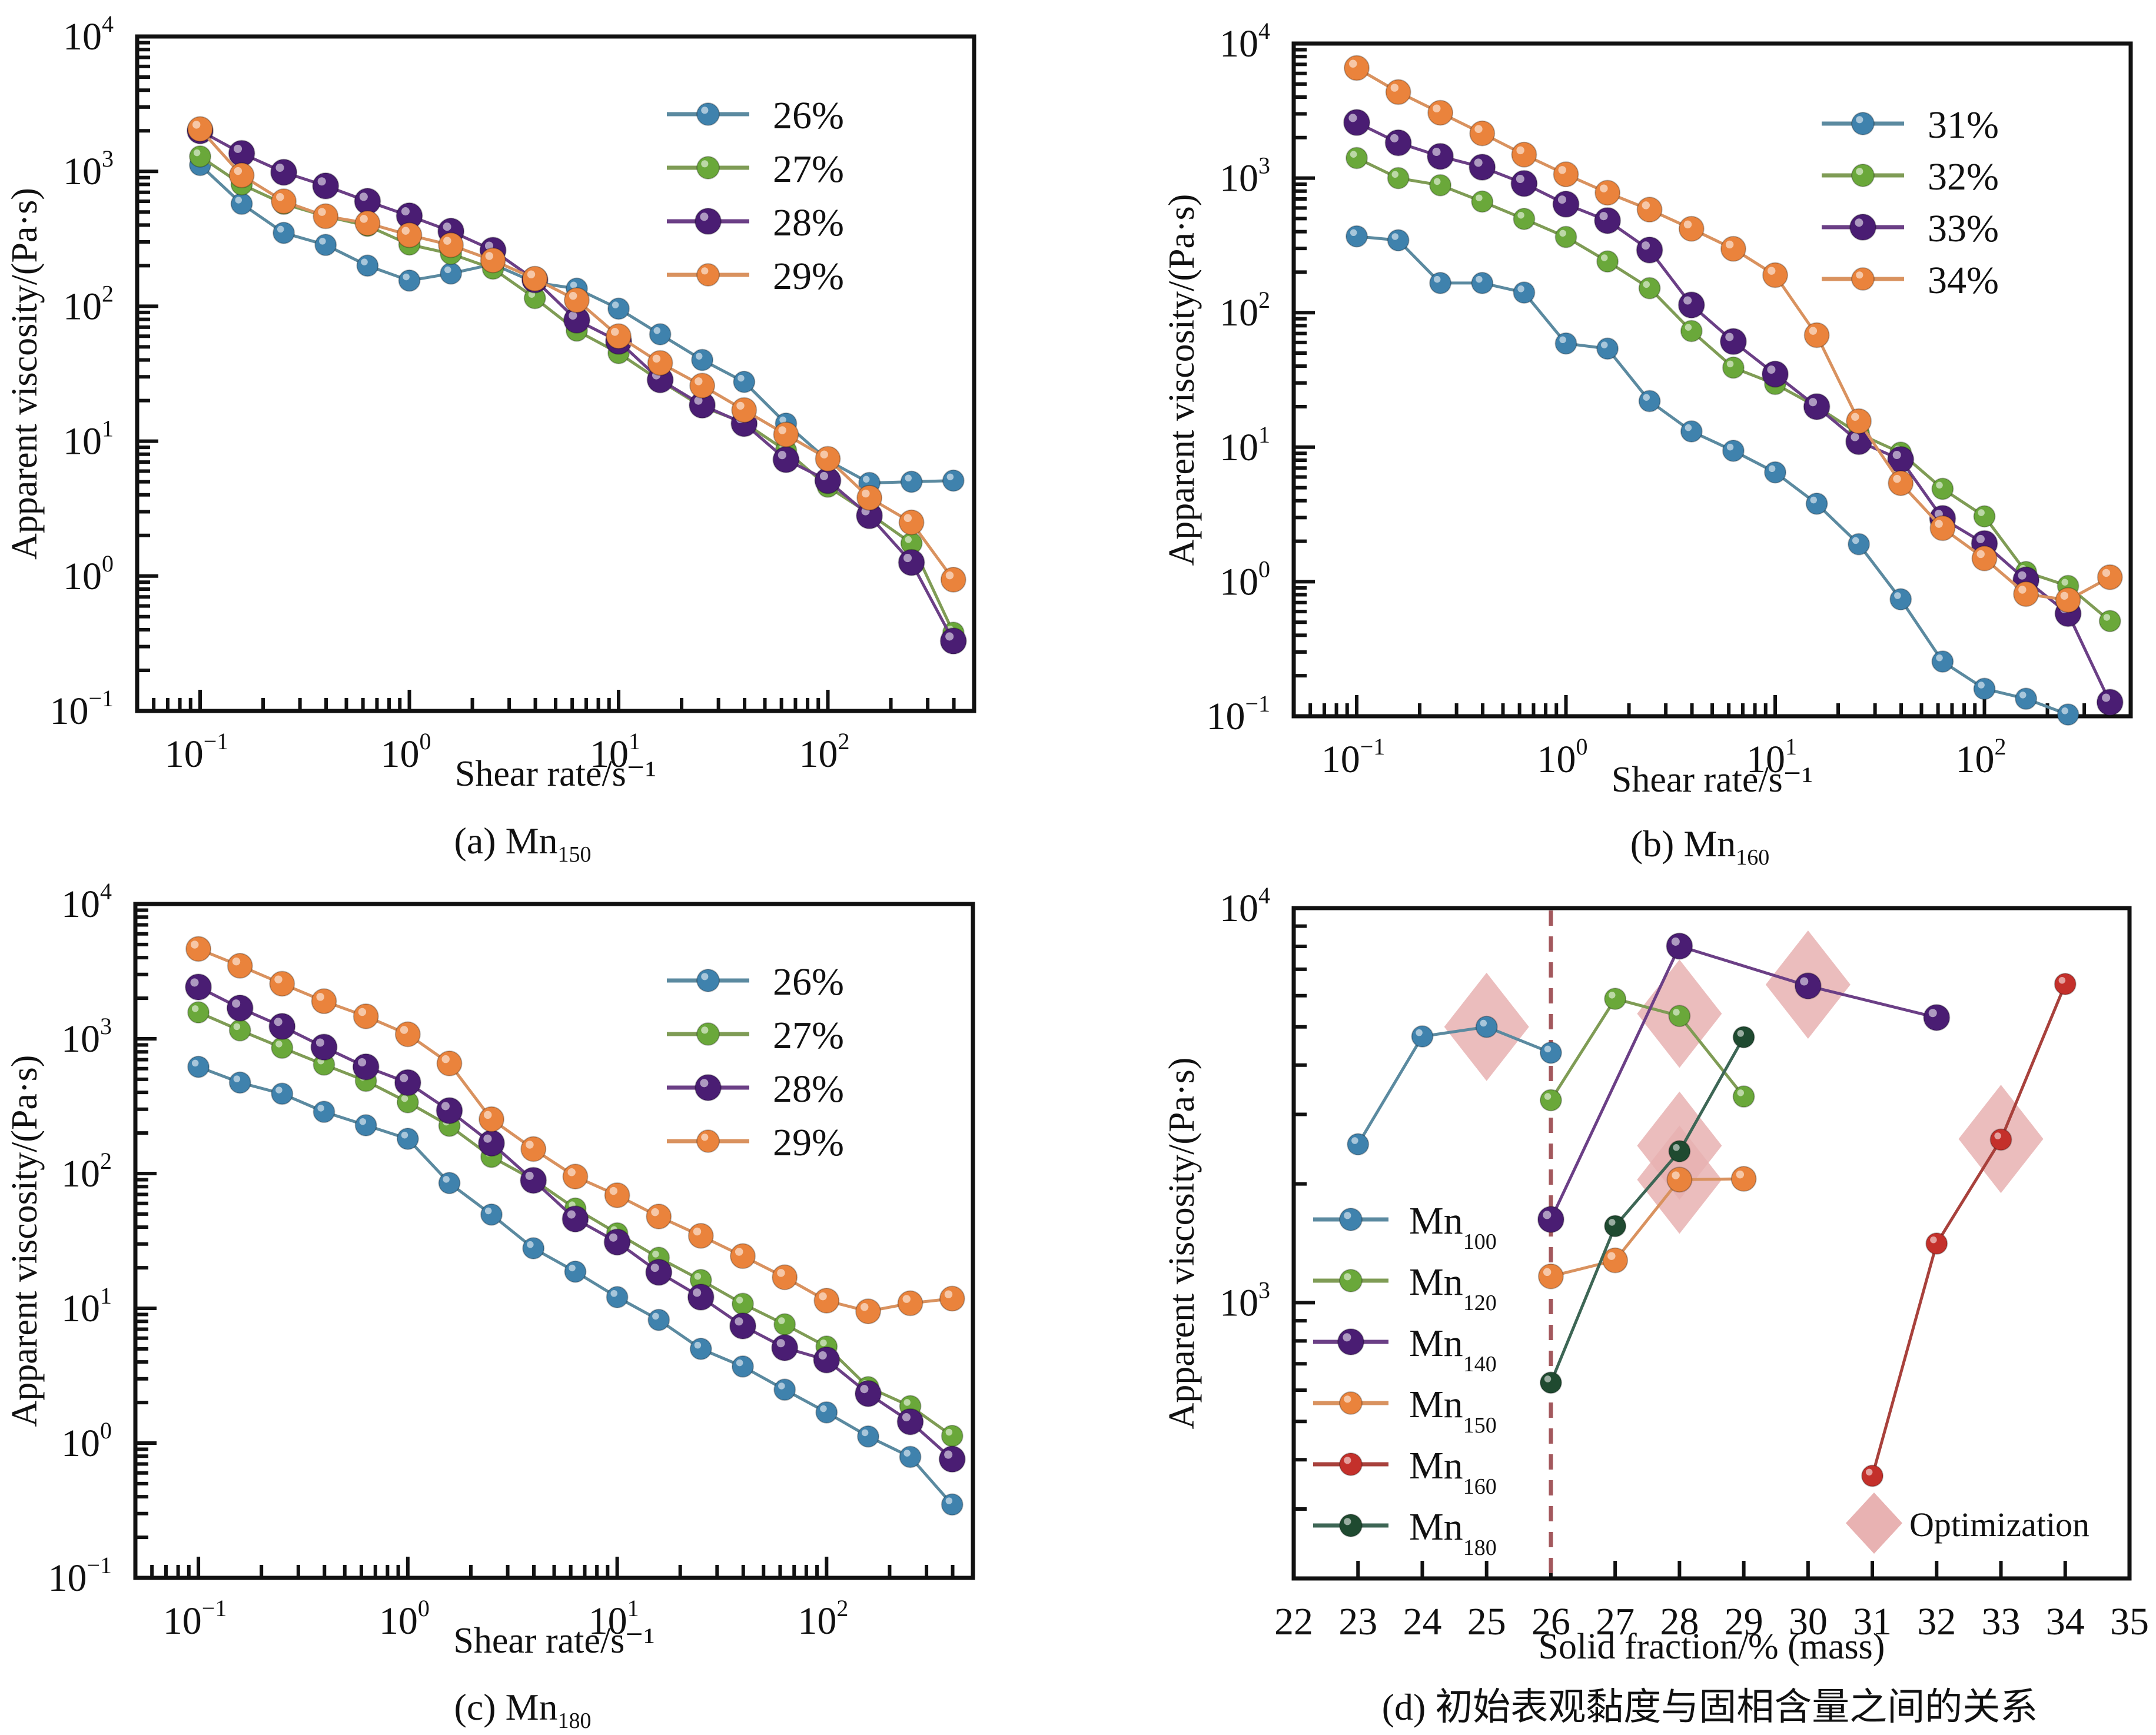 The image size is (2156, 1735). I want to click on y-tick-label: 10⁰, so click(88, 574).